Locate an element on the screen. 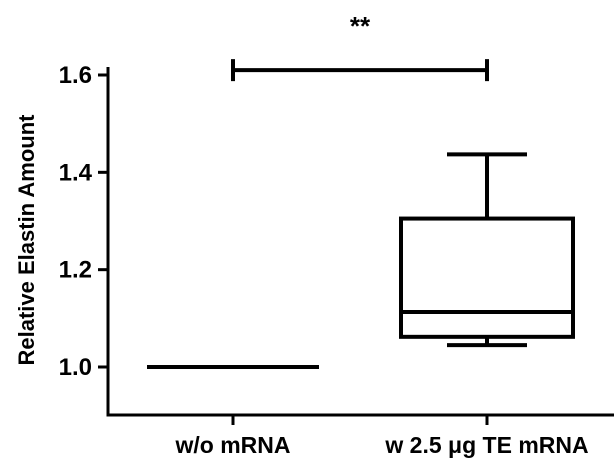 Image resolution: width=616 pixels, height=462 pixels. significance-bracket: ** is located at coordinates (360, 46).